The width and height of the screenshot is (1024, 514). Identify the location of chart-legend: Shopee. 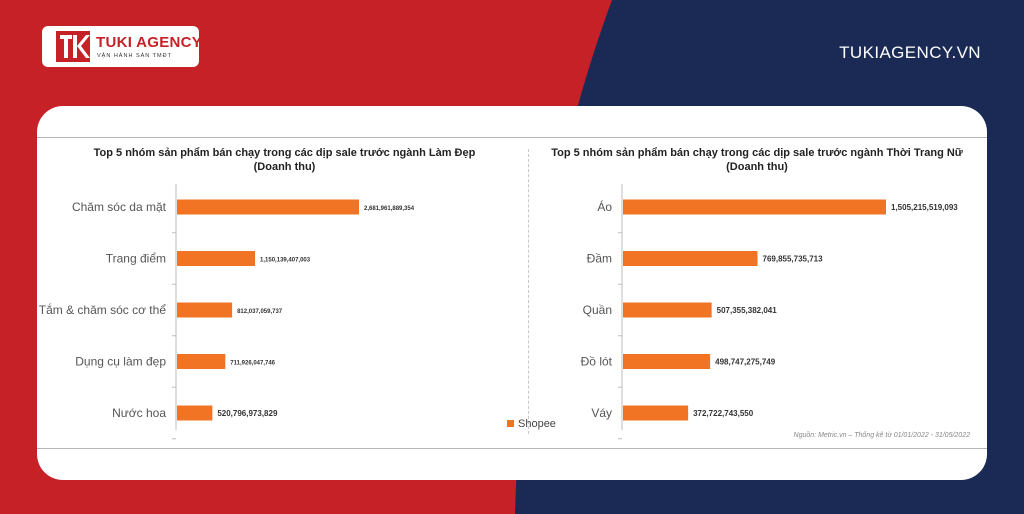
(531, 424).